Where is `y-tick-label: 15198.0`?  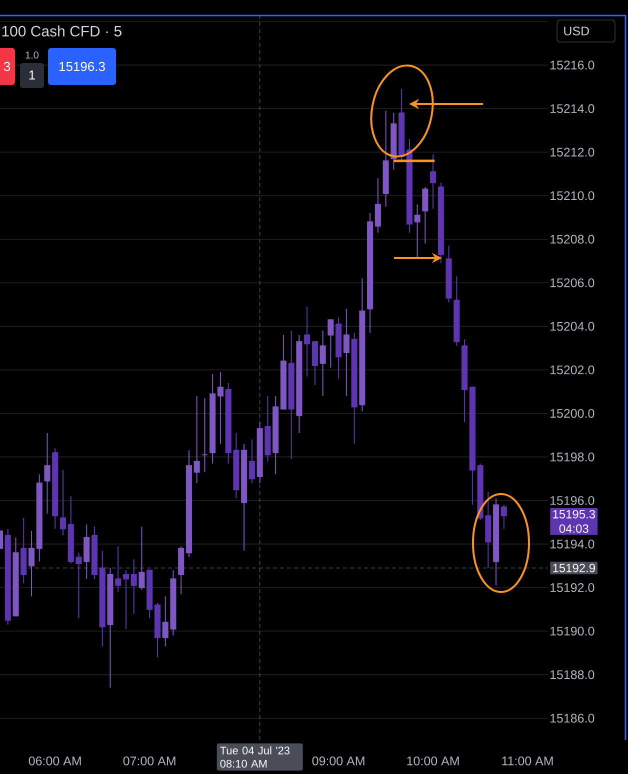 y-tick-label: 15198.0 is located at coordinates (572, 457).